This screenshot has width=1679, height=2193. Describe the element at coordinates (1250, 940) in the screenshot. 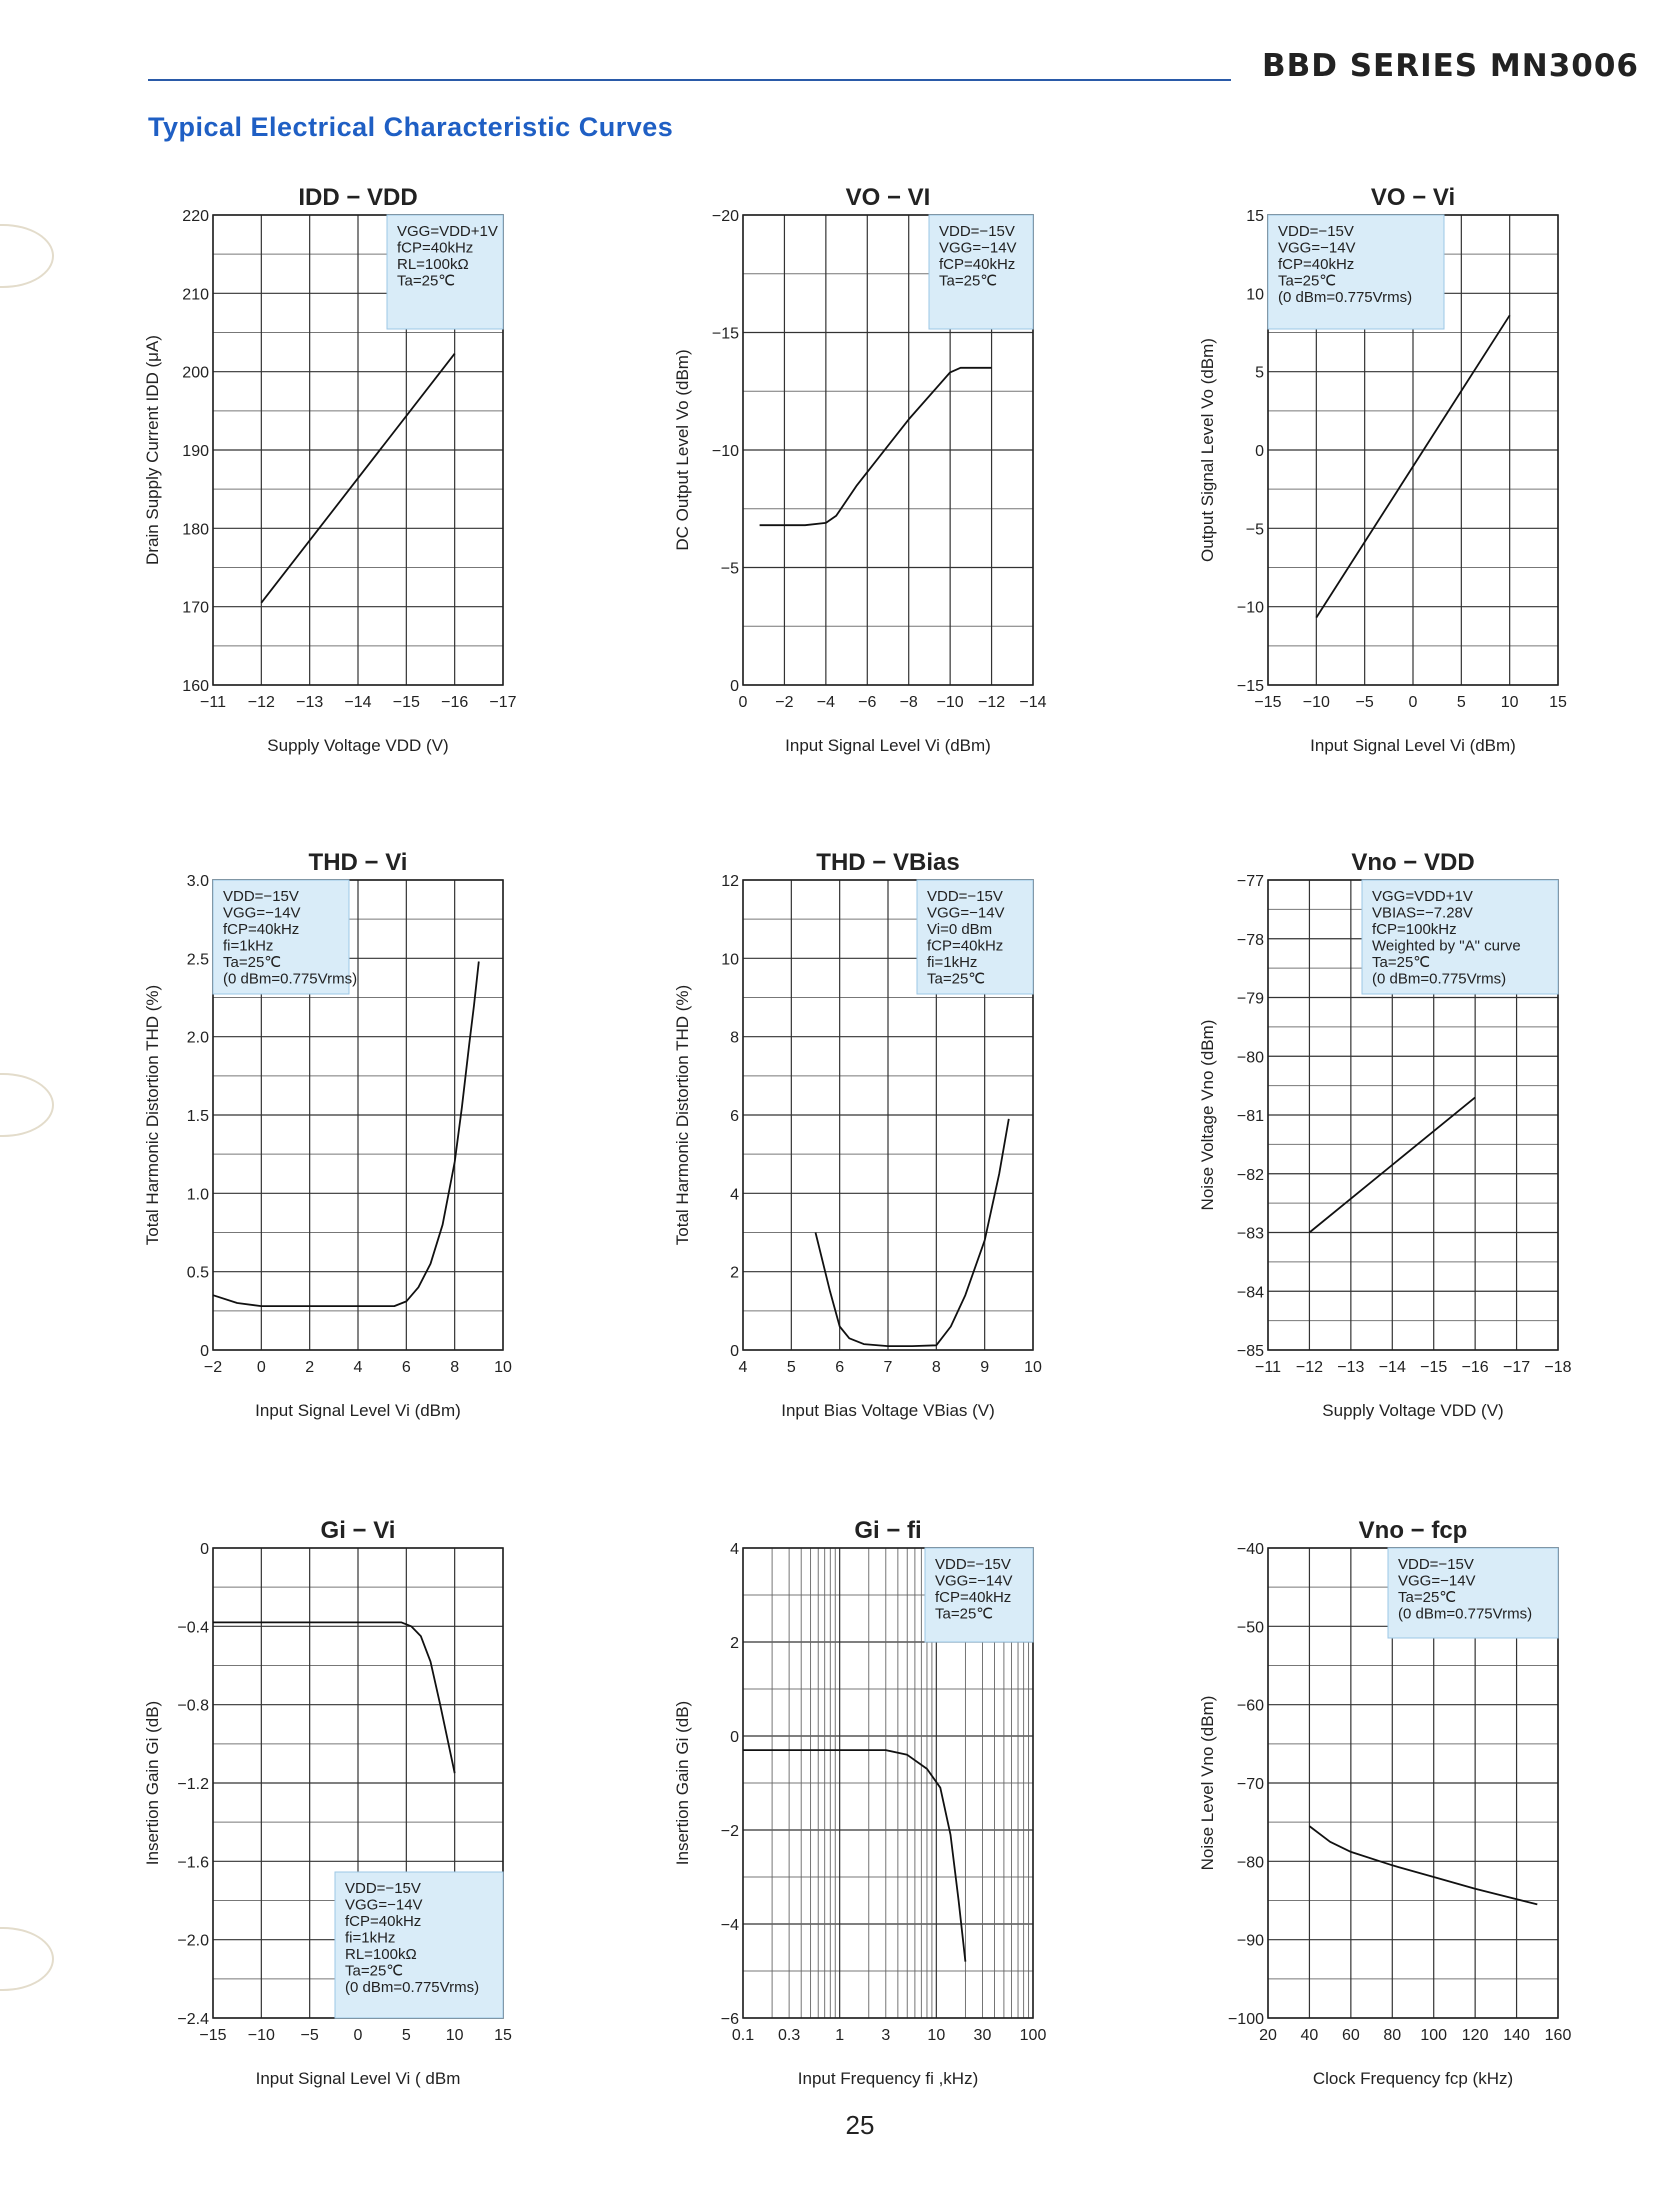

I see `y-tick-label: −78` at that location.